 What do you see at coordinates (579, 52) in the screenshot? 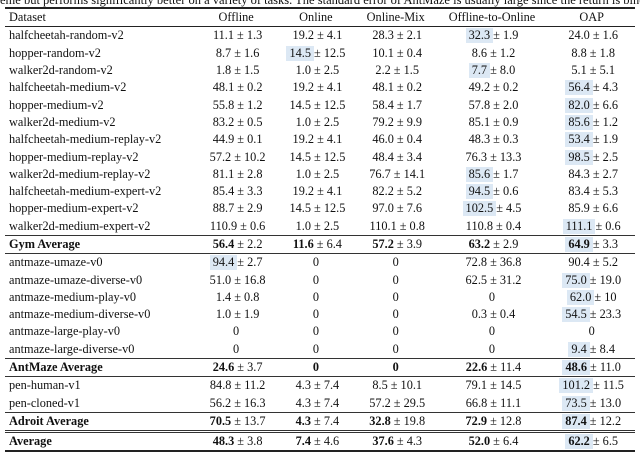
I see `mean-value: 8.8` at bounding box center [579, 52].